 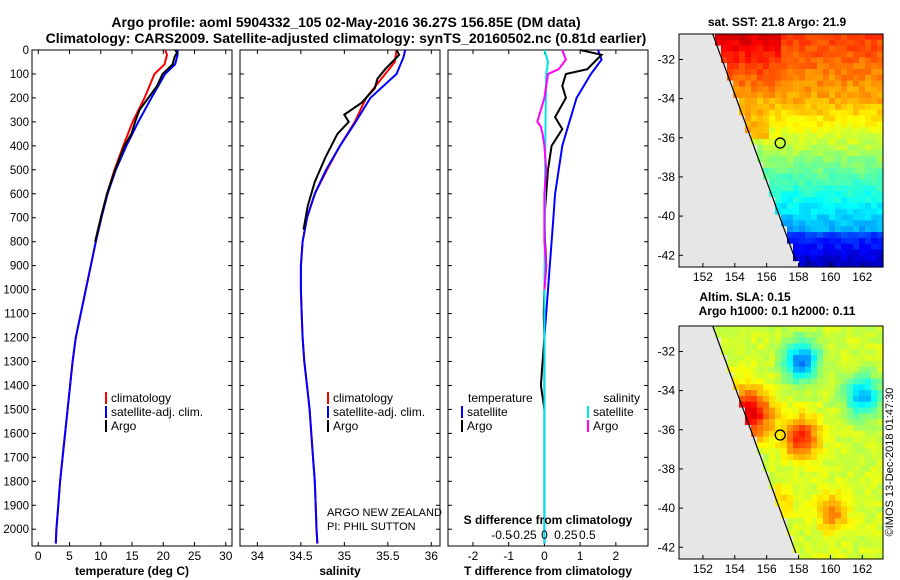 What do you see at coordinates (830, 569) in the screenshot?
I see `map-x-tick-label: 160` at bounding box center [830, 569].